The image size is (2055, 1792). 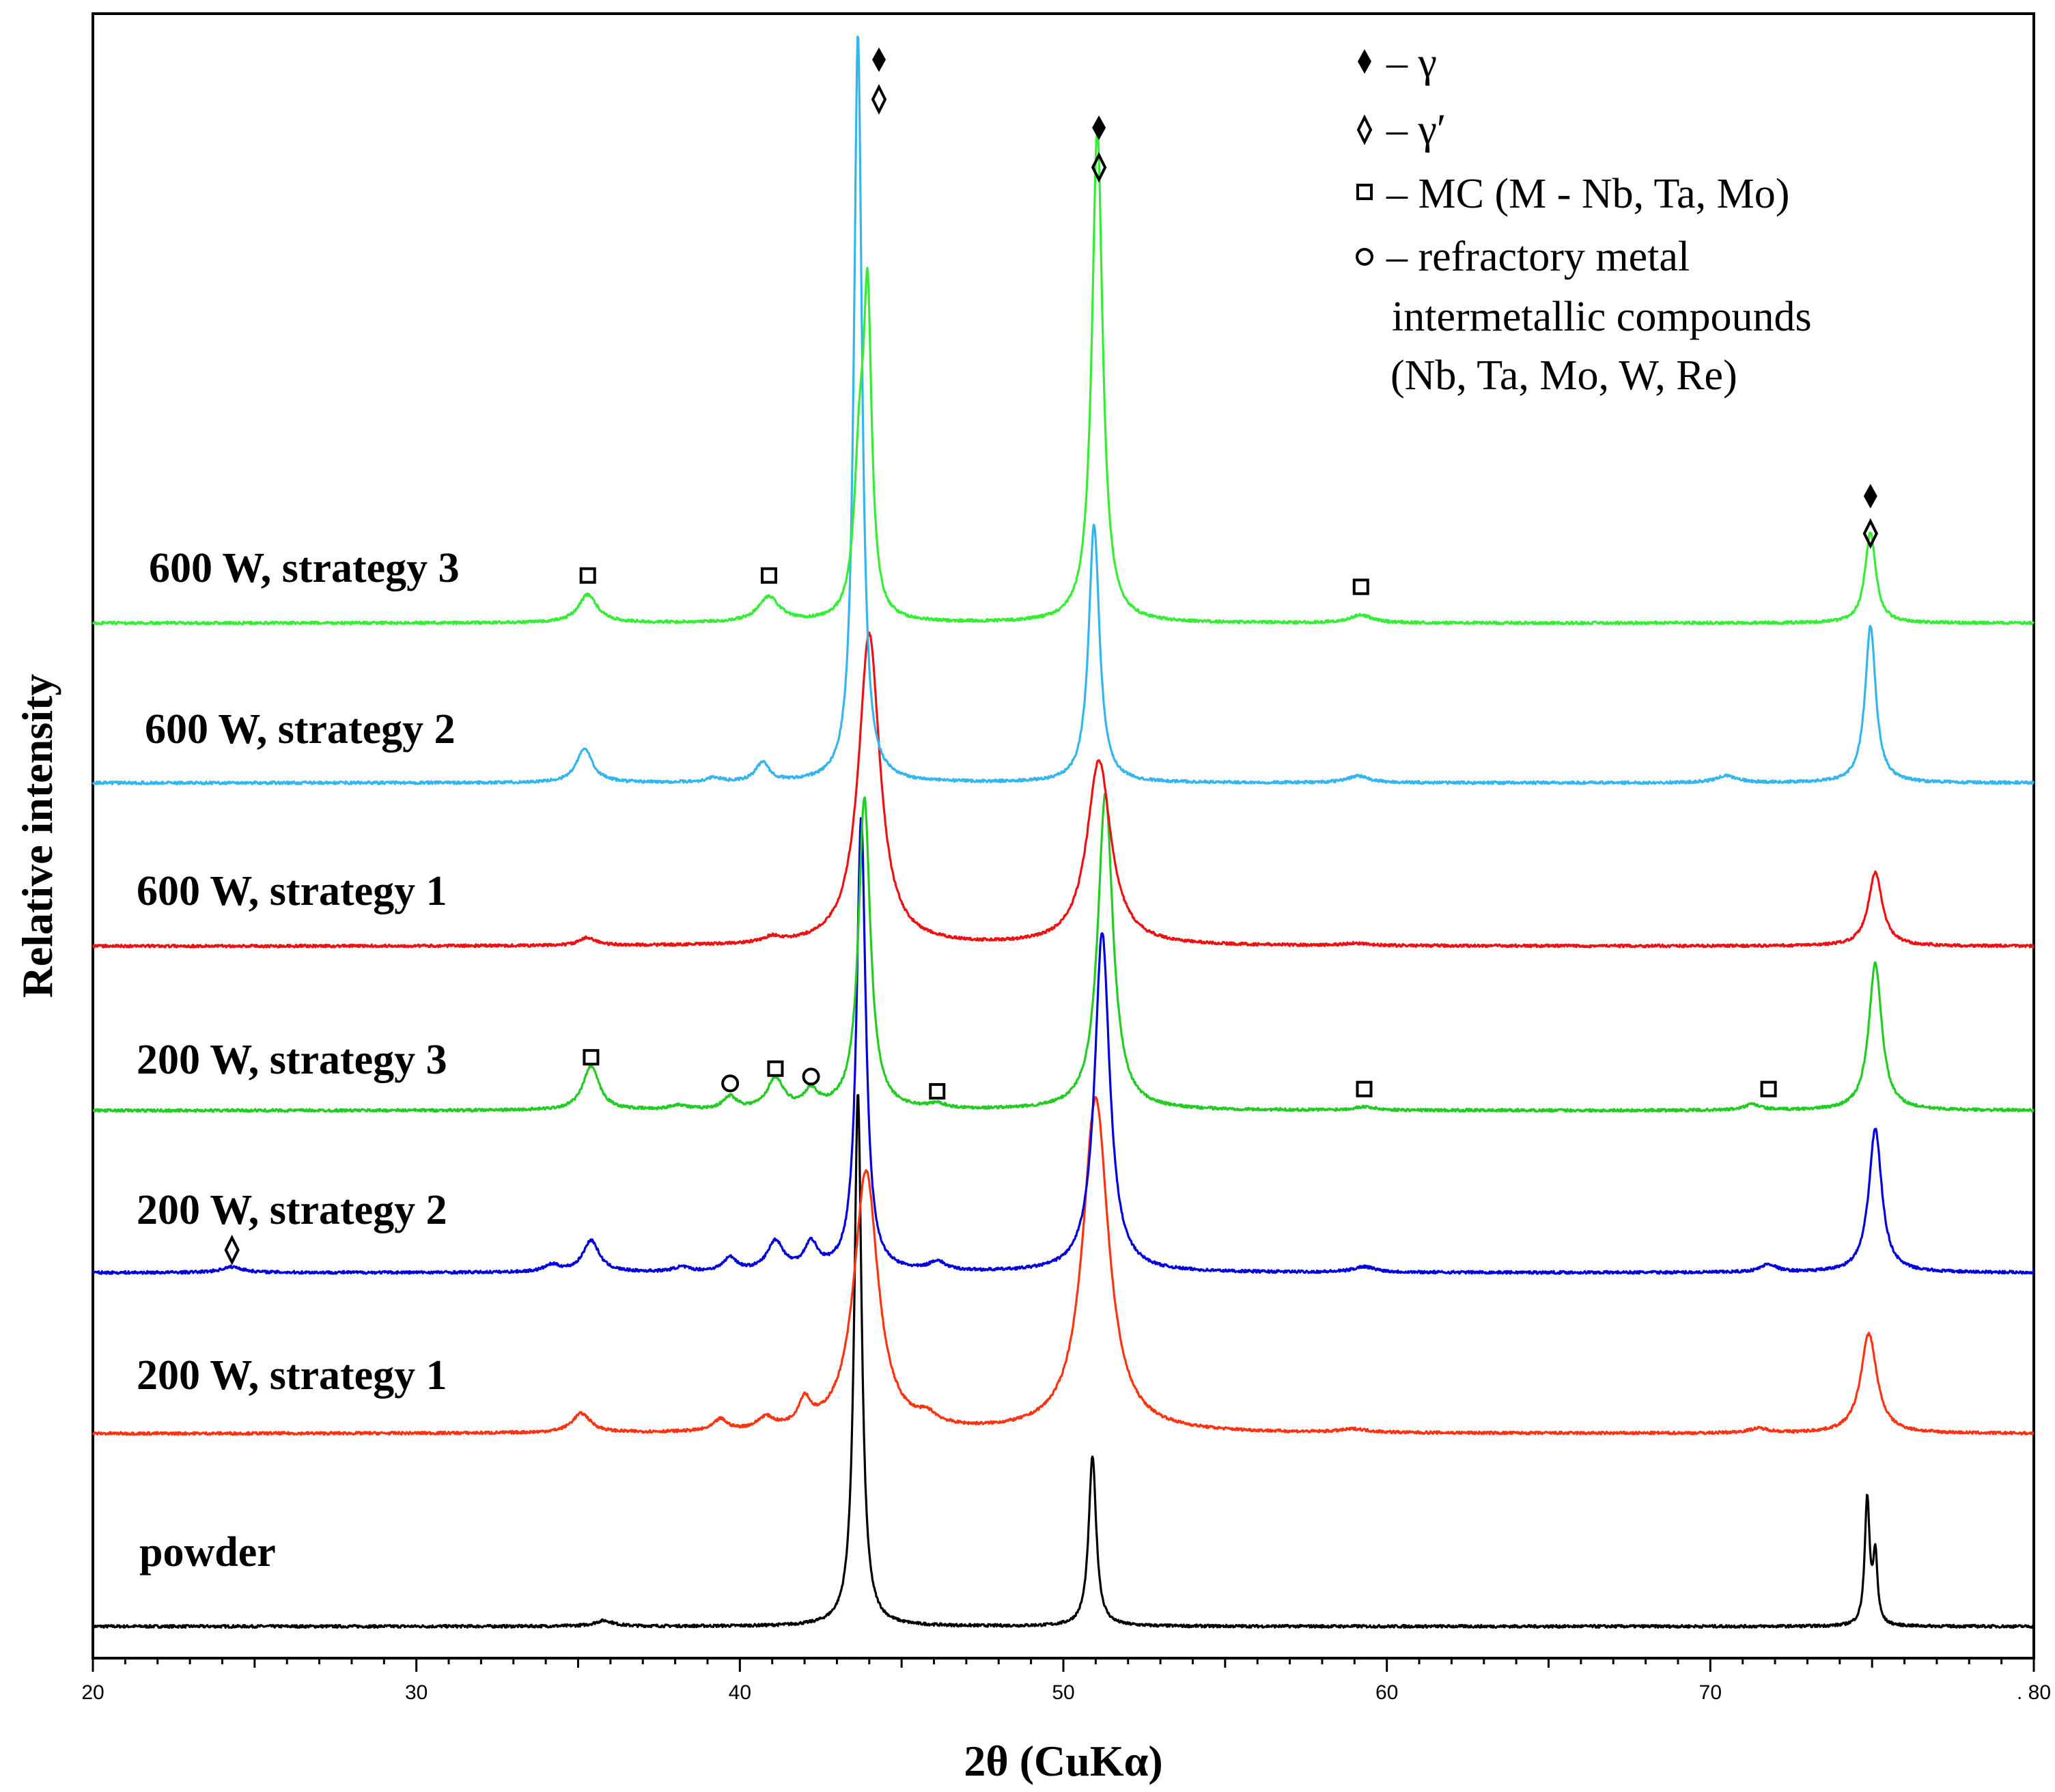 What do you see at coordinates (1564, 375) in the screenshot?
I see `legend-refractory-line3: (Nb, Ta, Mo, W, Re)` at bounding box center [1564, 375].